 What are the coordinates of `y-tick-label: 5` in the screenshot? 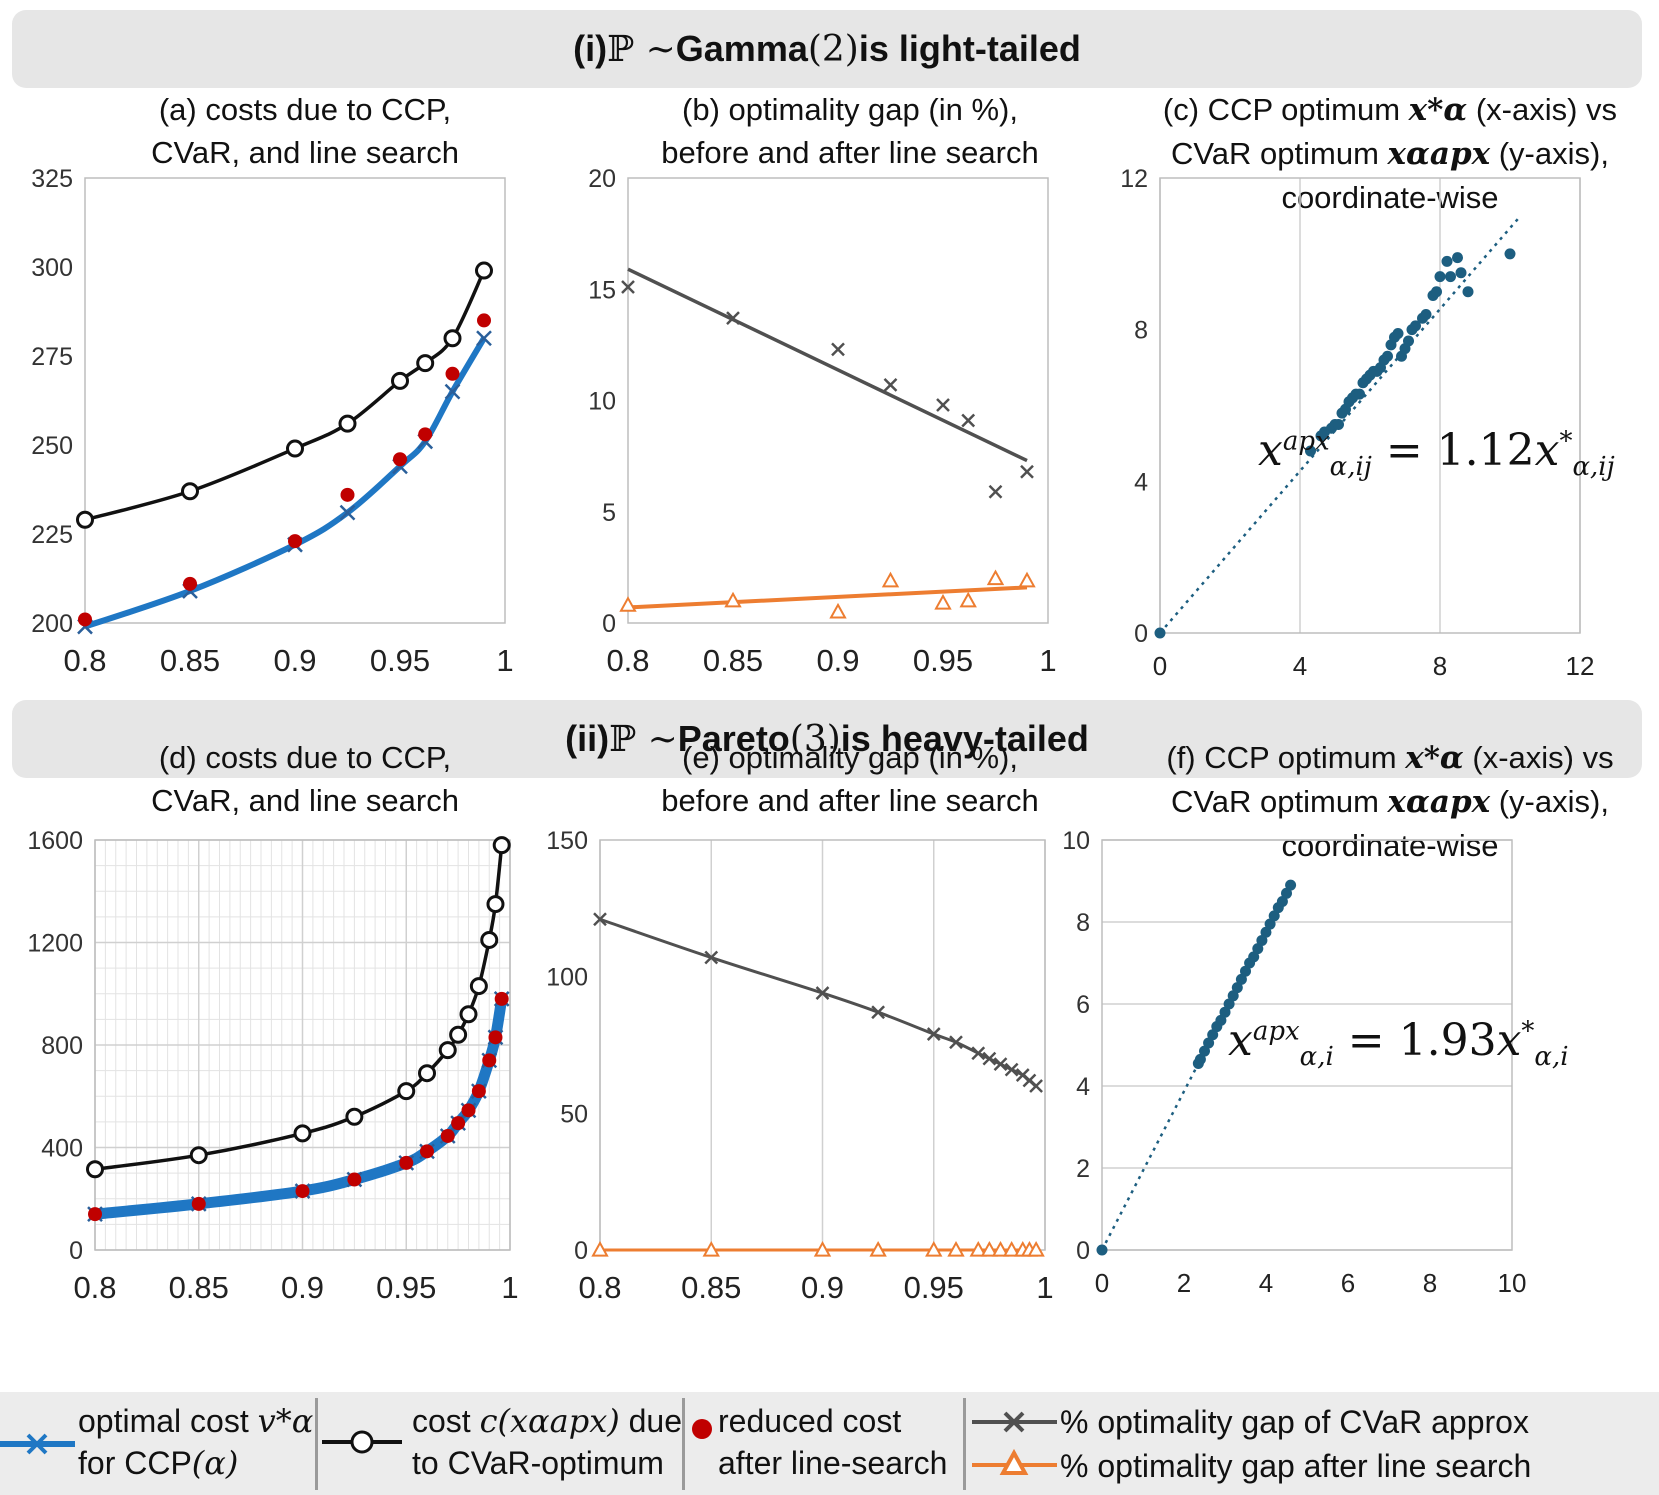 It's located at (609, 513).